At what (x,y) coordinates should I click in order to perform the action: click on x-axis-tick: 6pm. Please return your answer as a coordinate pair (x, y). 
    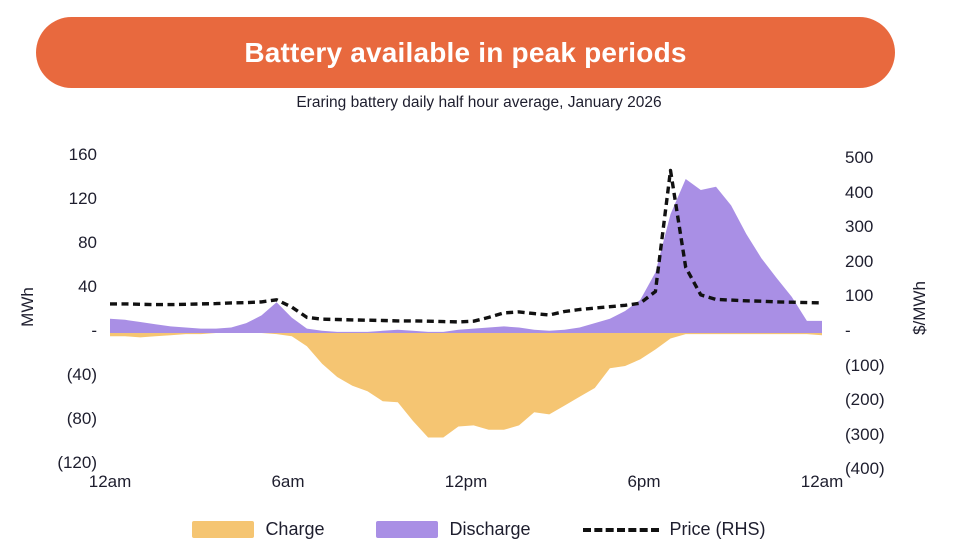
    Looking at the image, I should click on (644, 481).